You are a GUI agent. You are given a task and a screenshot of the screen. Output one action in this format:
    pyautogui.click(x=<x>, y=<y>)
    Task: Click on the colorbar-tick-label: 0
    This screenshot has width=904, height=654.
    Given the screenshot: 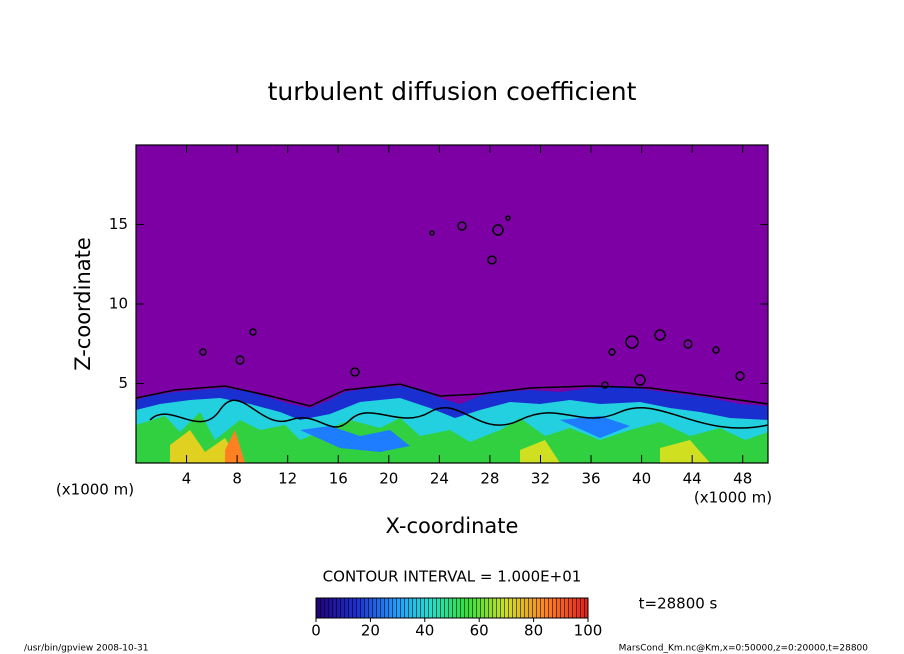 What is the action you would take?
    pyautogui.click(x=316, y=631)
    